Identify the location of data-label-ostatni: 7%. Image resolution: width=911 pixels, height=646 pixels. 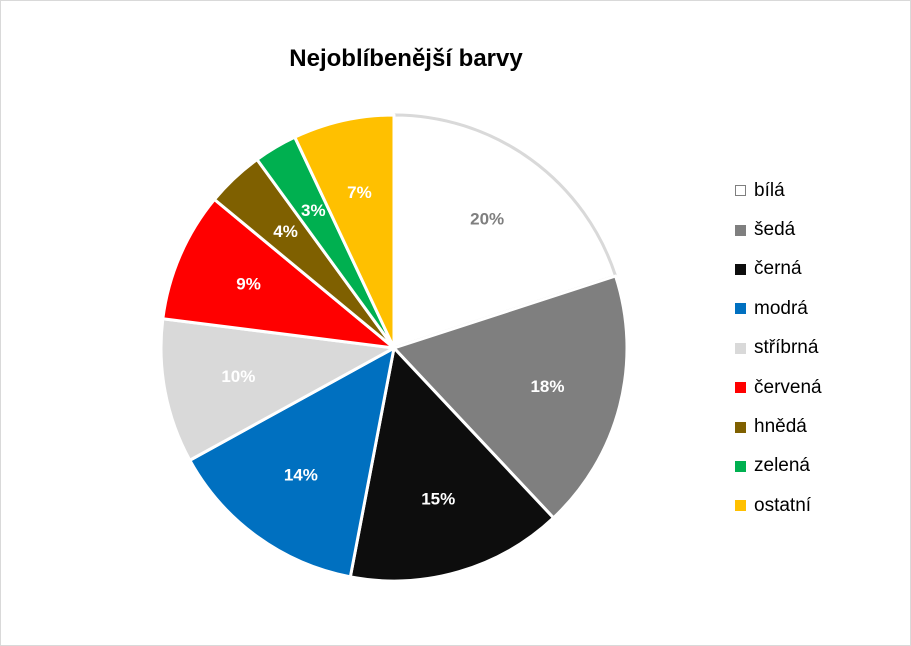
(359, 192).